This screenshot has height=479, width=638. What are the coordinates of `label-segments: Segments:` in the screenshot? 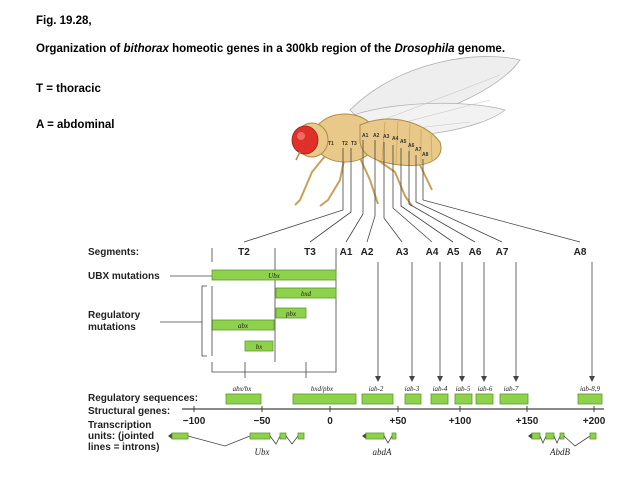 It's located at (113, 252).